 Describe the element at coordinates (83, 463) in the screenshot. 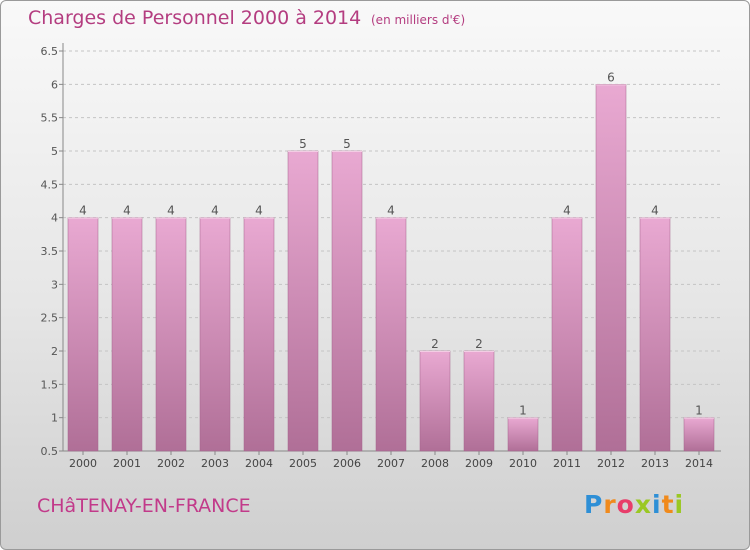

I see `x-tick-label: 2000` at that location.